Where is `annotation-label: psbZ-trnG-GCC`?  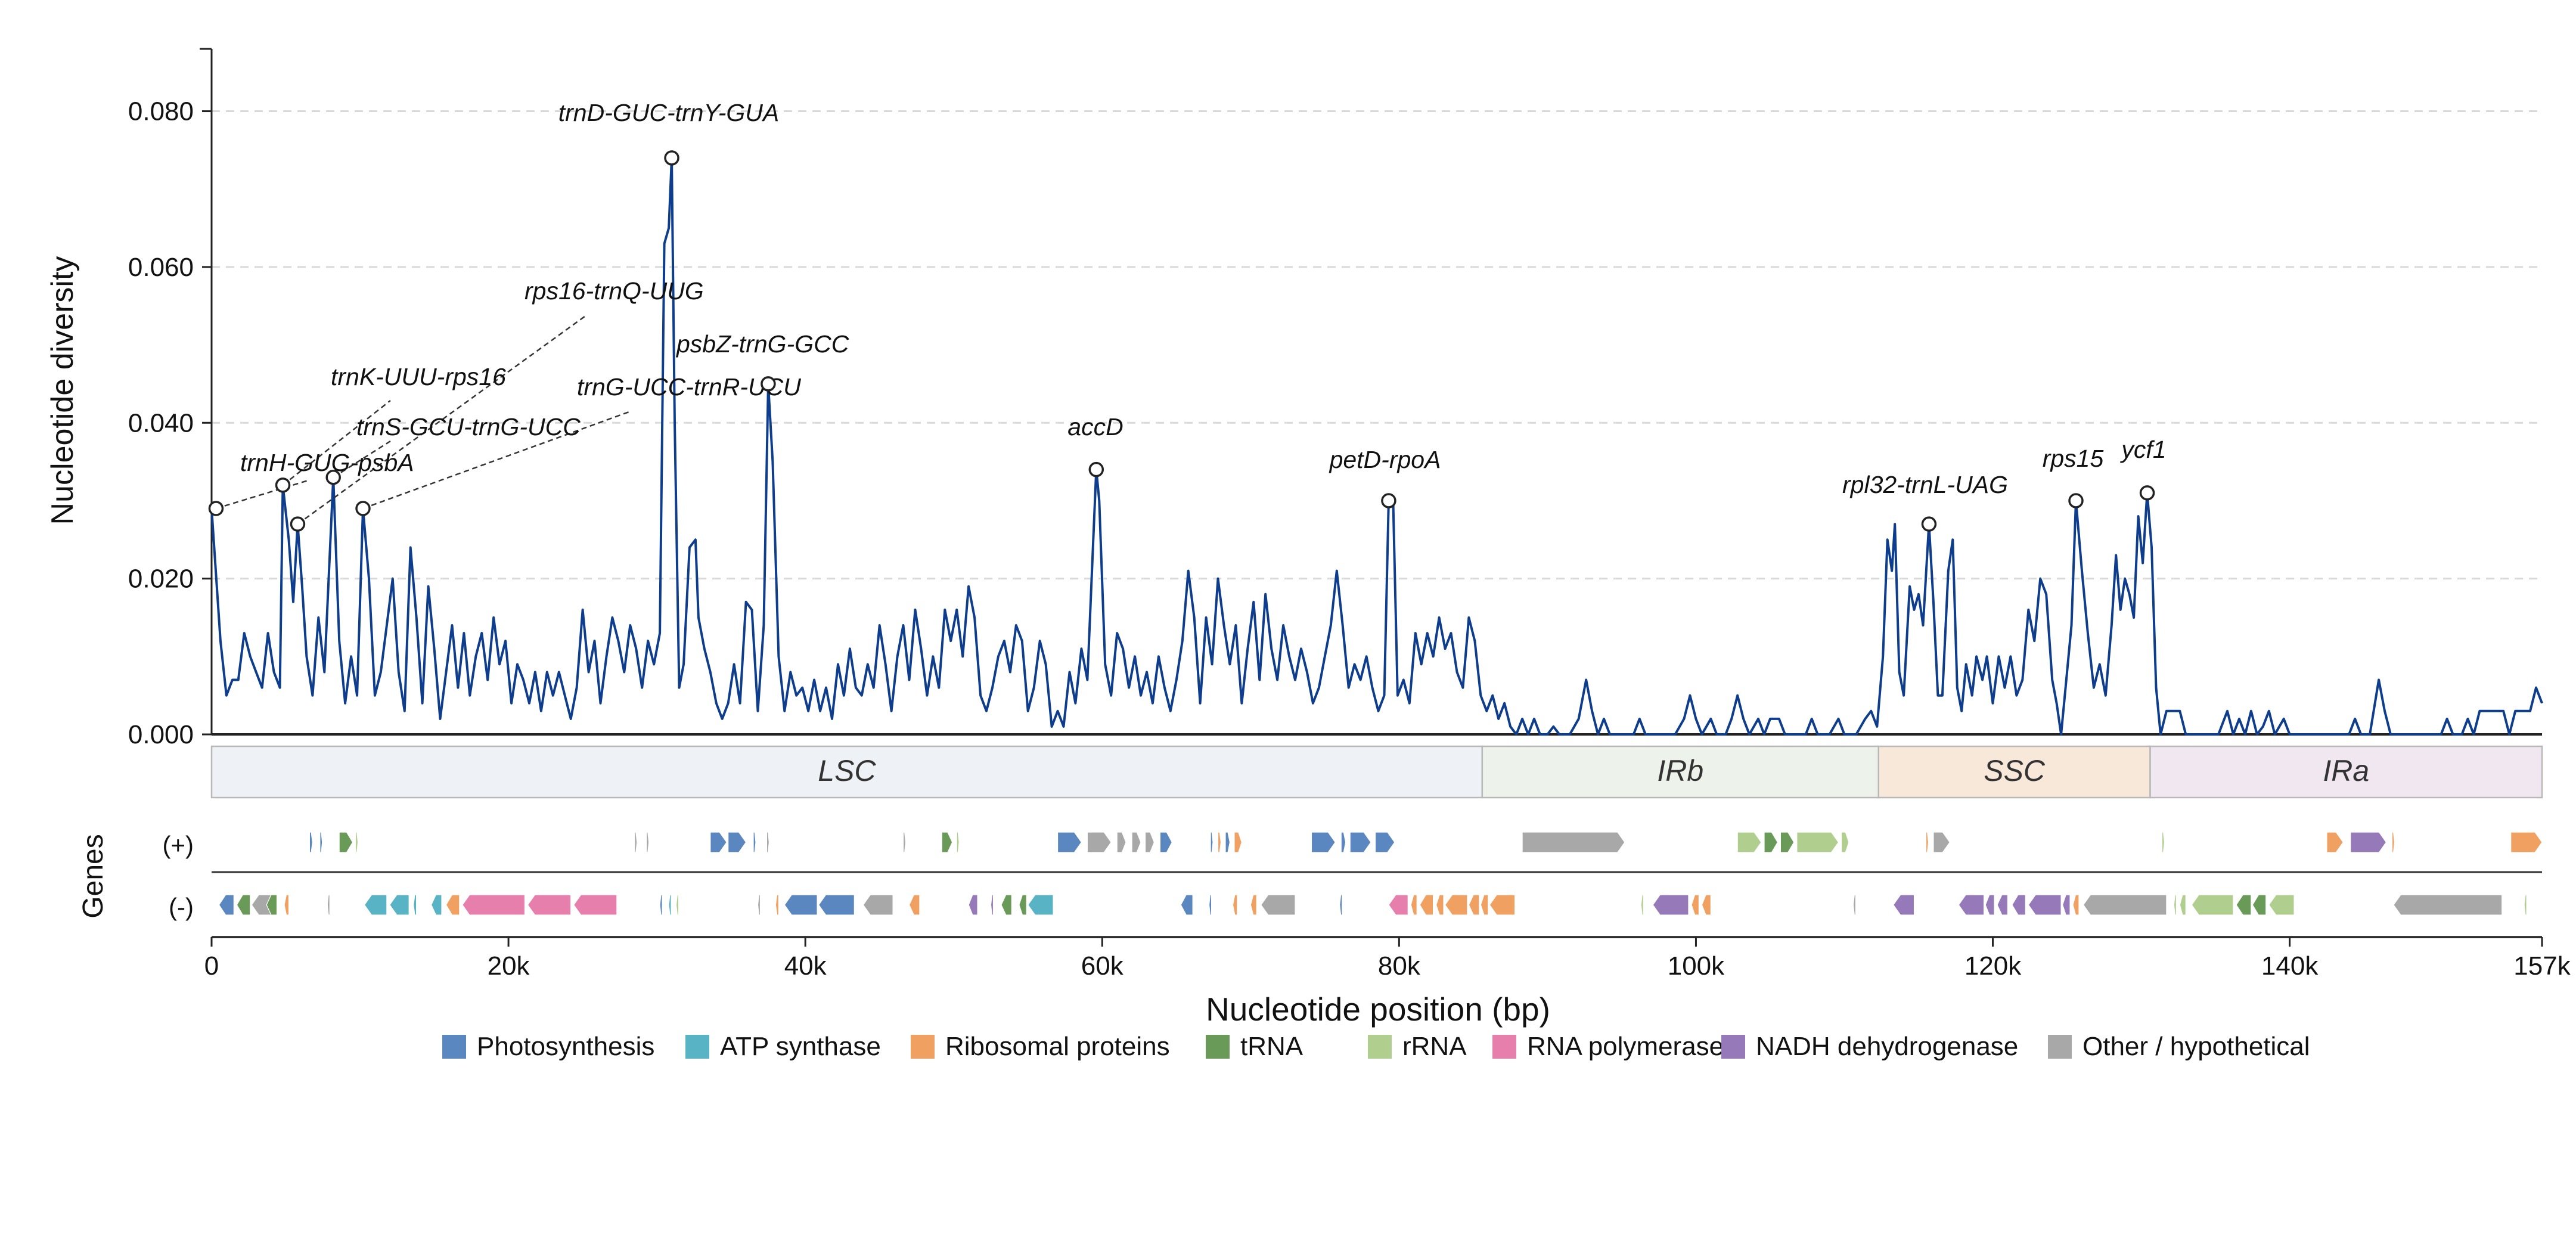 annotation-label: psbZ-trnG-GCC is located at coordinates (762, 344).